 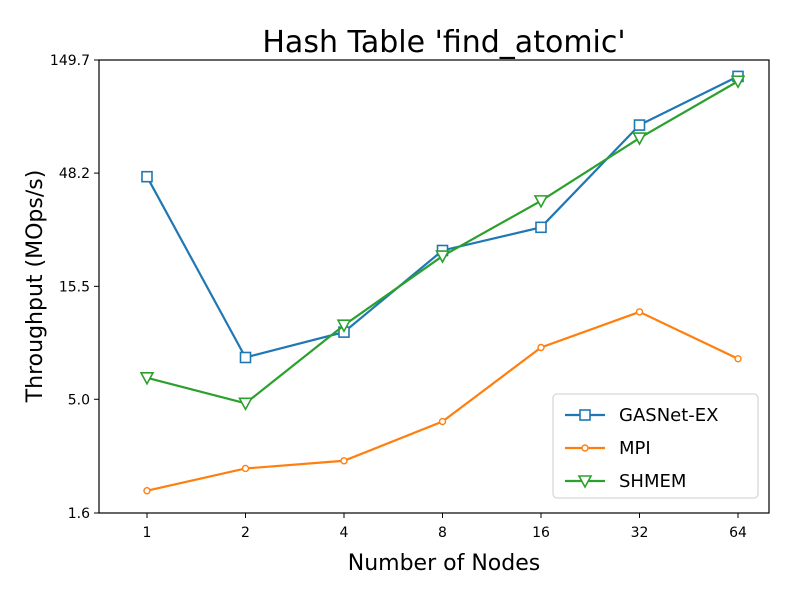 What do you see at coordinates (444, 563) in the screenshot?
I see `x-axis-title: Number of Nodes` at bounding box center [444, 563].